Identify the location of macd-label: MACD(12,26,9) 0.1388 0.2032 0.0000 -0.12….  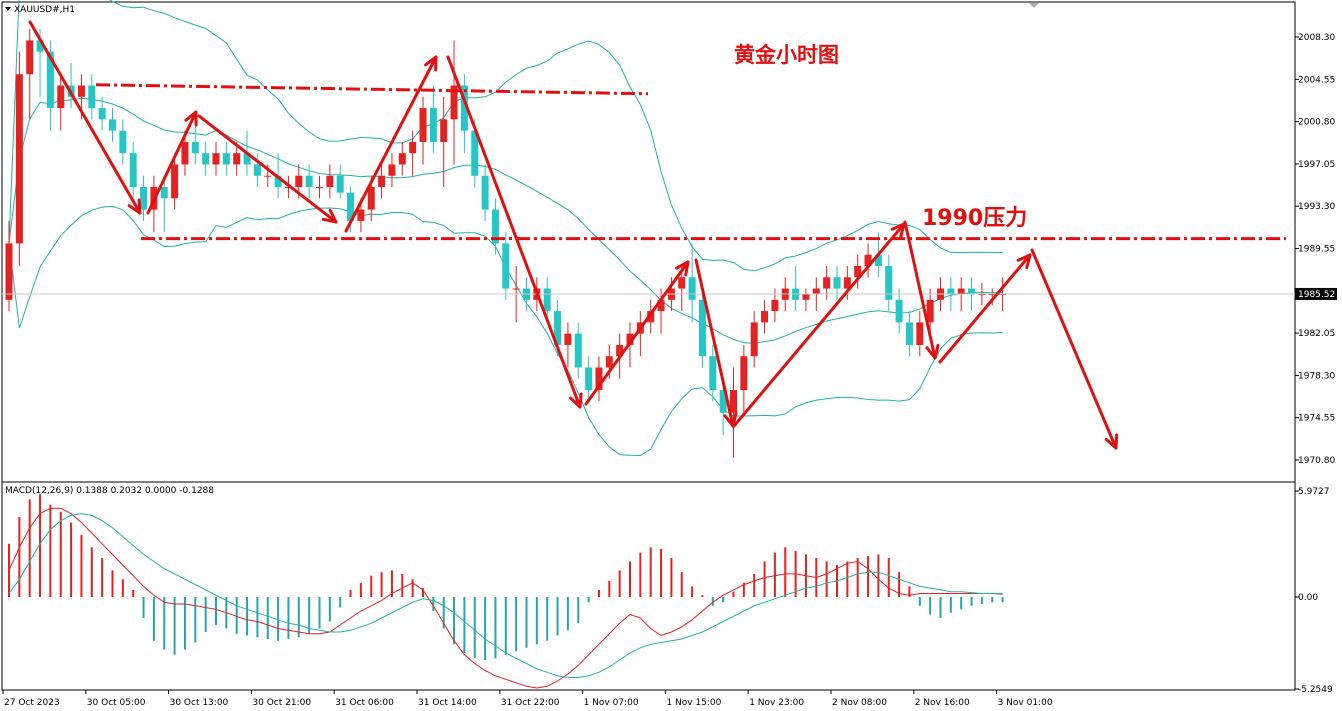
(109, 491).